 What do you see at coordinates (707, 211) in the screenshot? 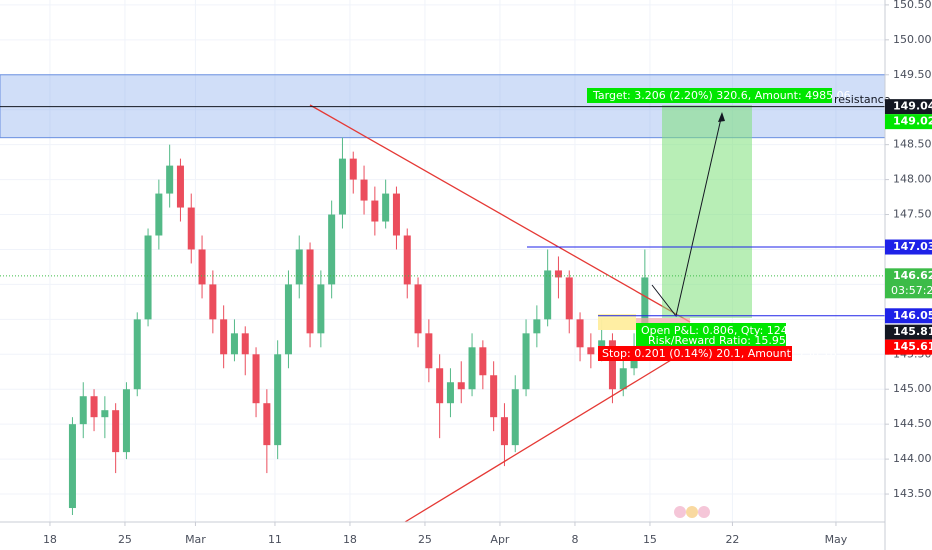
I see `target-area` at bounding box center [707, 211].